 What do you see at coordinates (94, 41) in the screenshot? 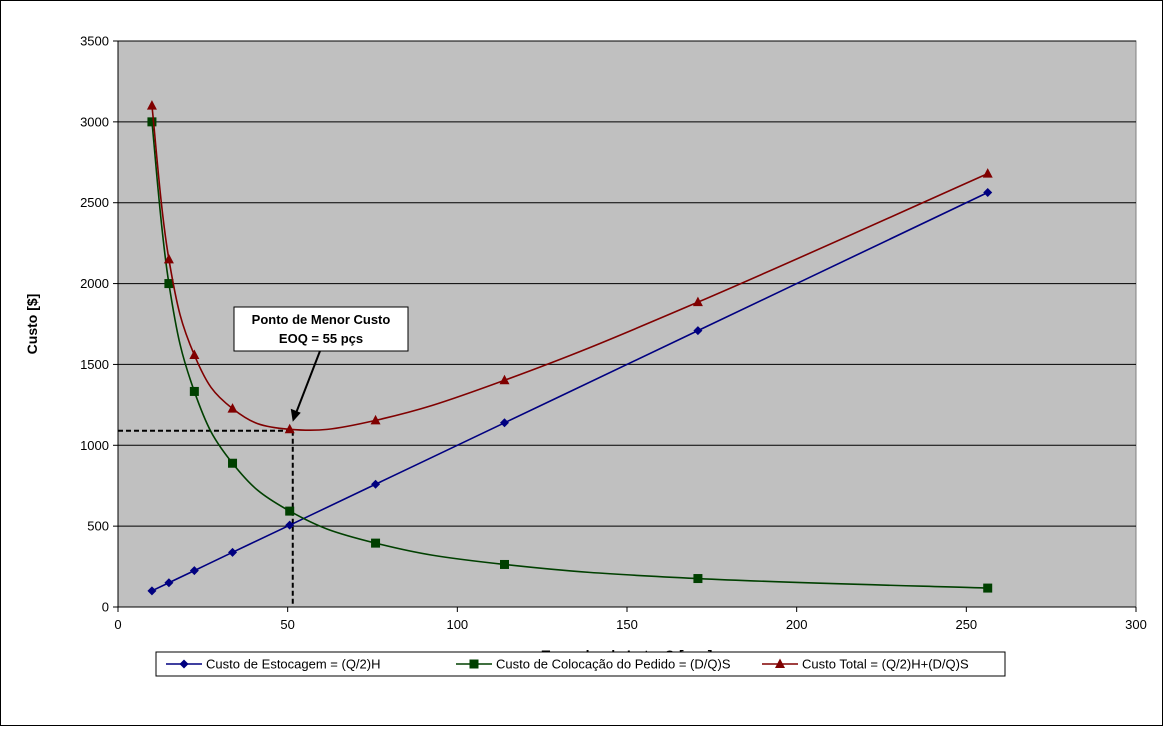
I see `y-tick-label: 3500` at bounding box center [94, 41].